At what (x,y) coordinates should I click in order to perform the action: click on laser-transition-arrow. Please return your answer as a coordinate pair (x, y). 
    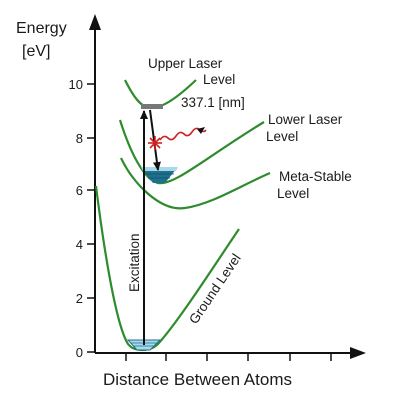
    Looking at the image, I should click on (155, 140).